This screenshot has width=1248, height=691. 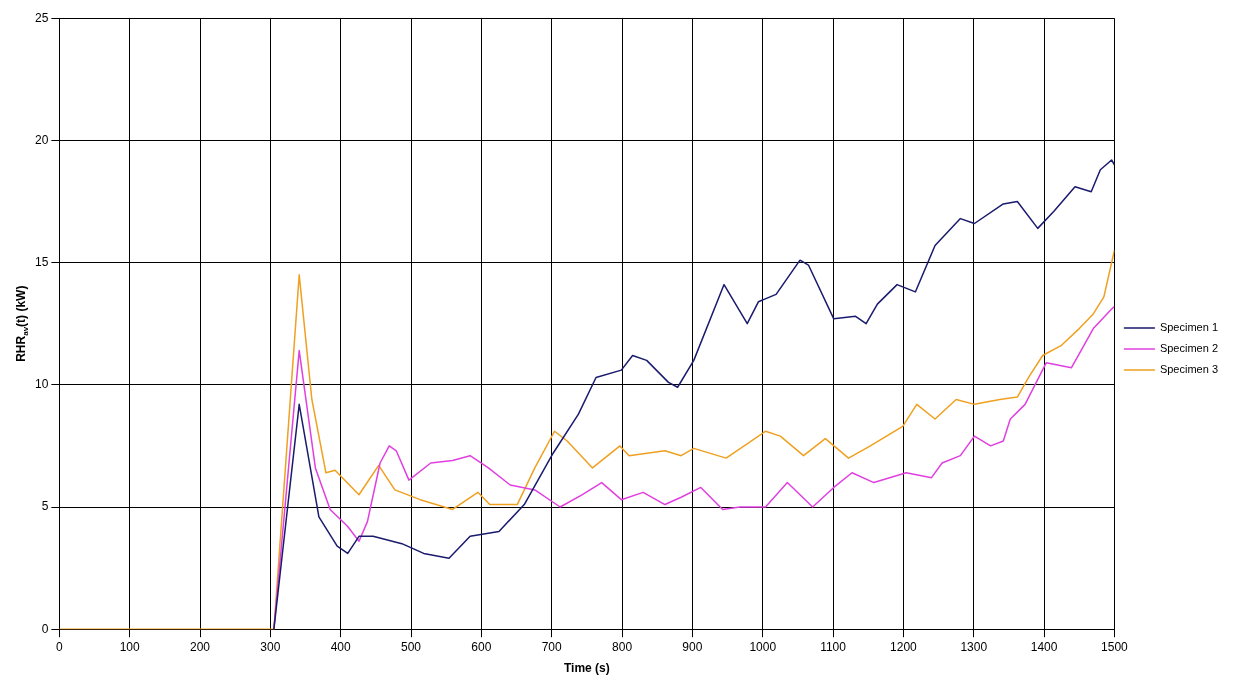 I want to click on x-tick-label: 700, so click(x=552, y=646).